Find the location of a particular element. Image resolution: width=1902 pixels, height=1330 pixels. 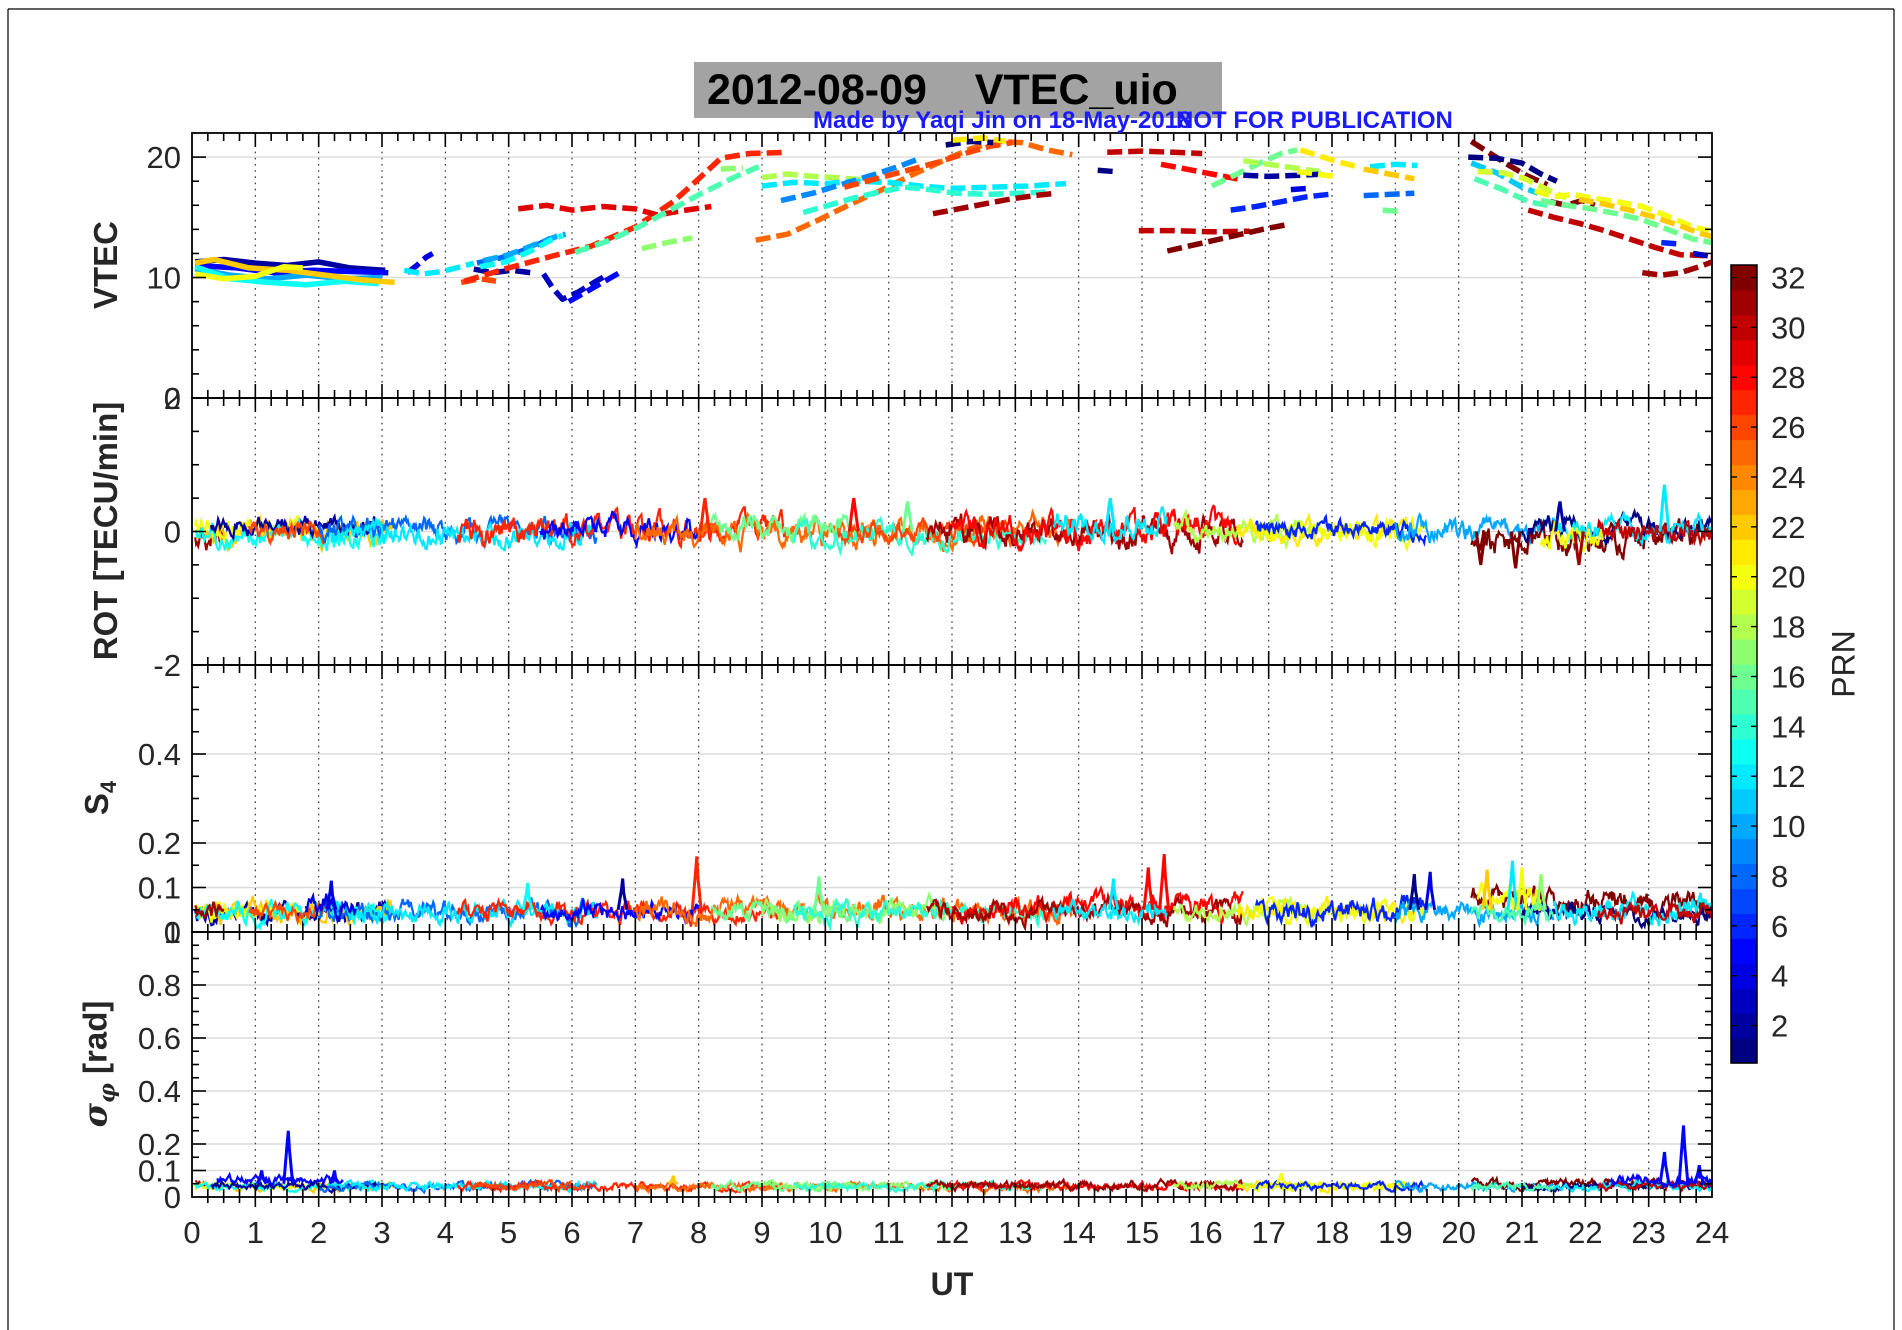

colorbar-tick-label: 32 is located at coordinates (1788, 277).